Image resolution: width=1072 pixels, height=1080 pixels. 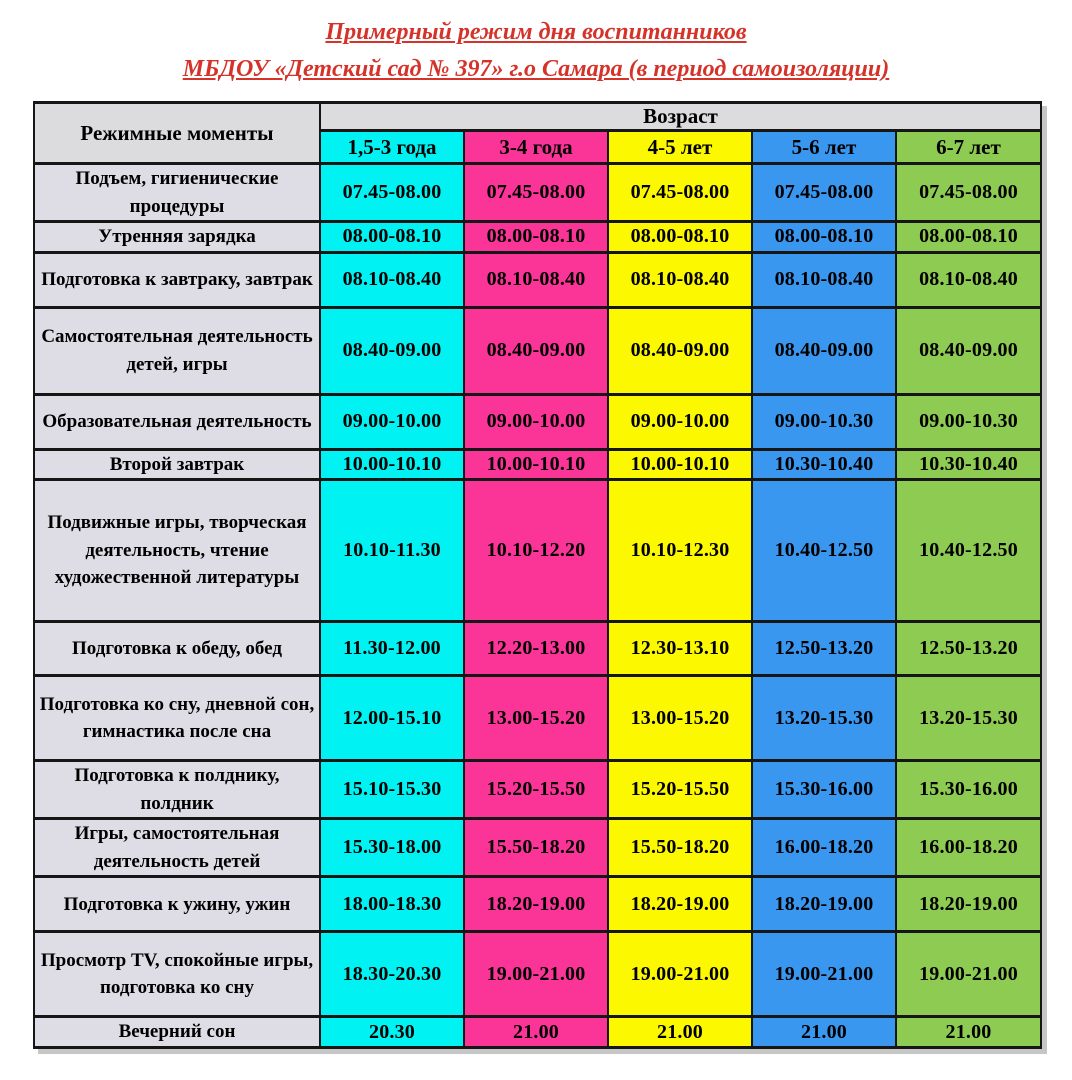 I want to click on row-label-cell: Подготовка к ужину, ужин, so click(x=177, y=904).